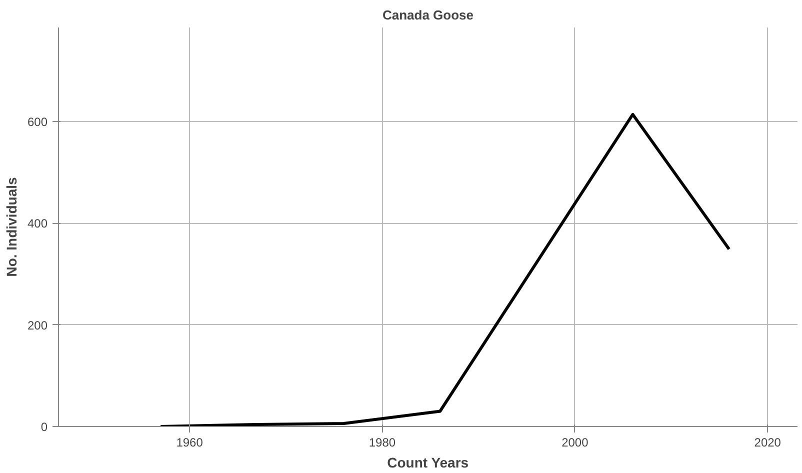 The height and width of the screenshot is (473, 802). Describe the element at coordinates (382, 443) in the screenshot. I see `x-tick-label: 1980` at that location.